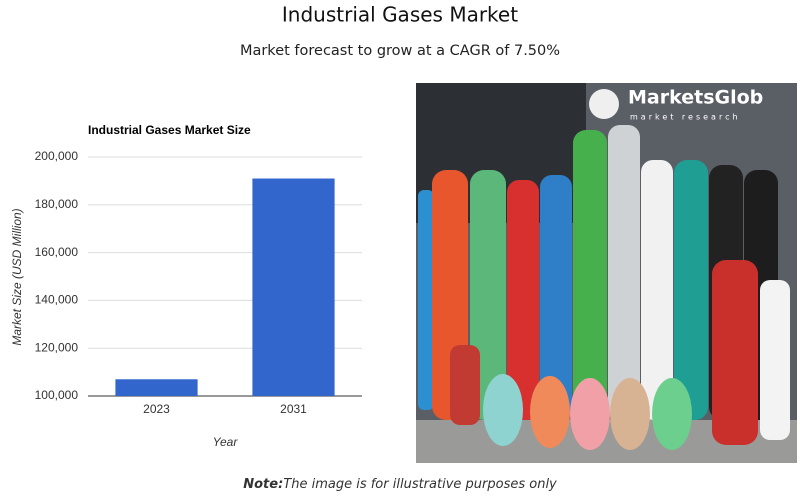 This screenshot has height=498, width=800. I want to click on y-axis-label: Market Size (USD Million), so click(17, 276).